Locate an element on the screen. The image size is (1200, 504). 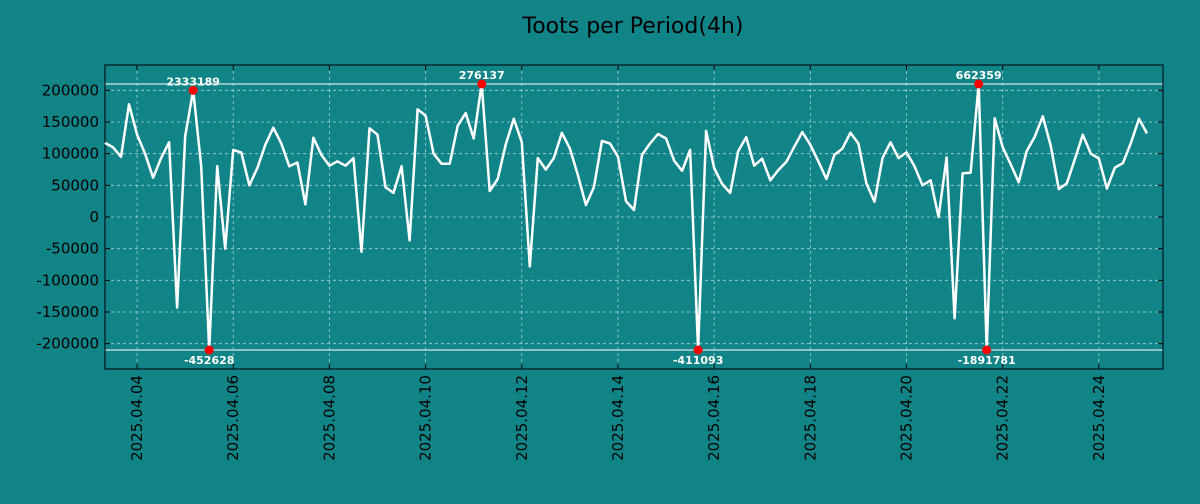
x-tick-label: 2025.04.08 is located at coordinates (329, 418).